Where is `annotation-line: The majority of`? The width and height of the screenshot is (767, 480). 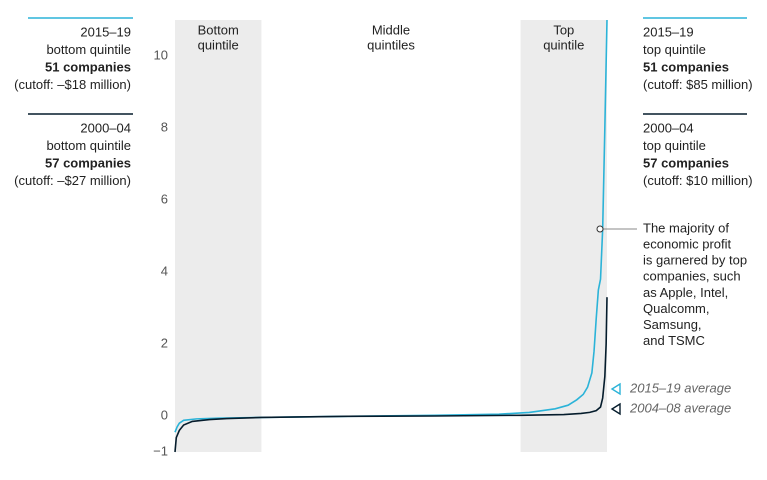
annotation-line: The majority of is located at coordinates (686, 227).